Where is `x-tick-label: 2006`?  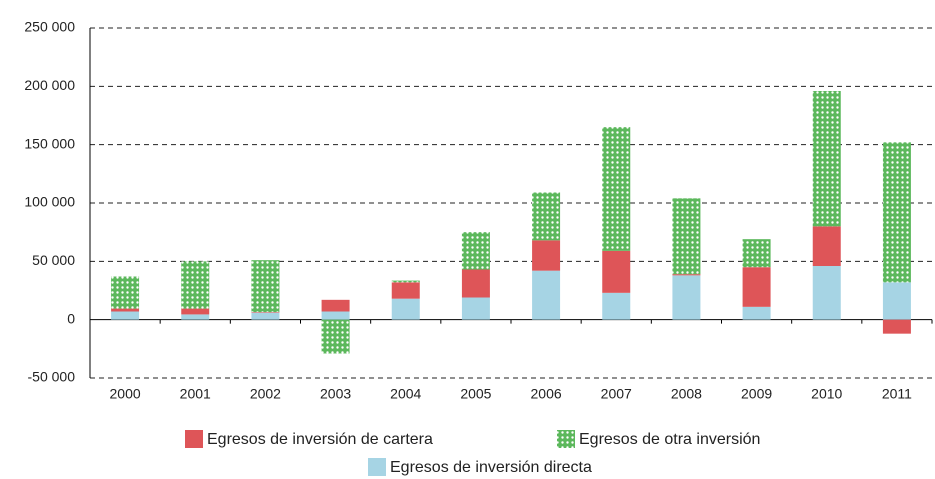 x-tick-label: 2006 is located at coordinates (546, 394).